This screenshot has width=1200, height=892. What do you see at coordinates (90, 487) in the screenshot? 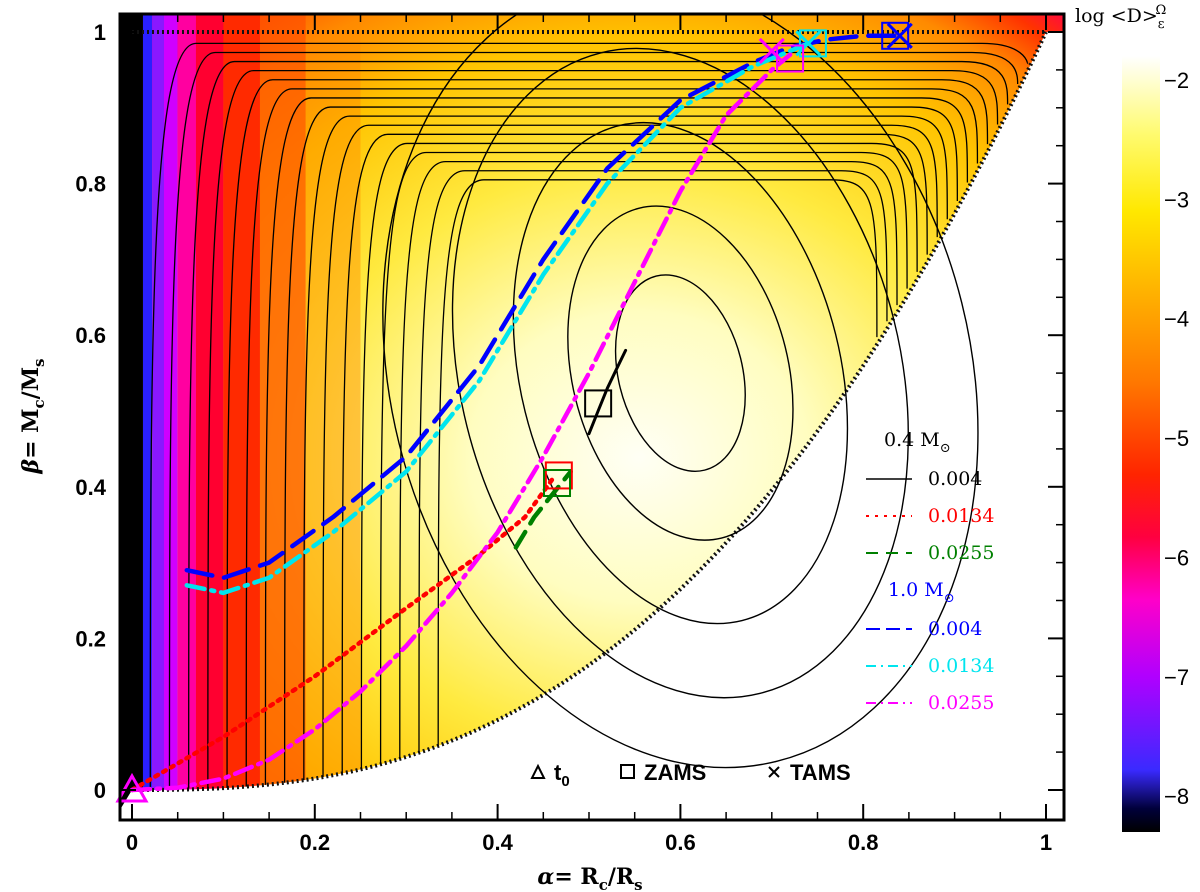
I see `y-tick-label: 0.4` at bounding box center [90, 487].